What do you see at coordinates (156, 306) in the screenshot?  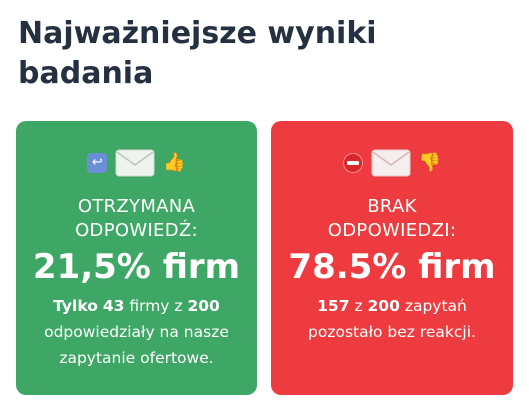 I see `desc-text: firmy z` at bounding box center [156, 306].